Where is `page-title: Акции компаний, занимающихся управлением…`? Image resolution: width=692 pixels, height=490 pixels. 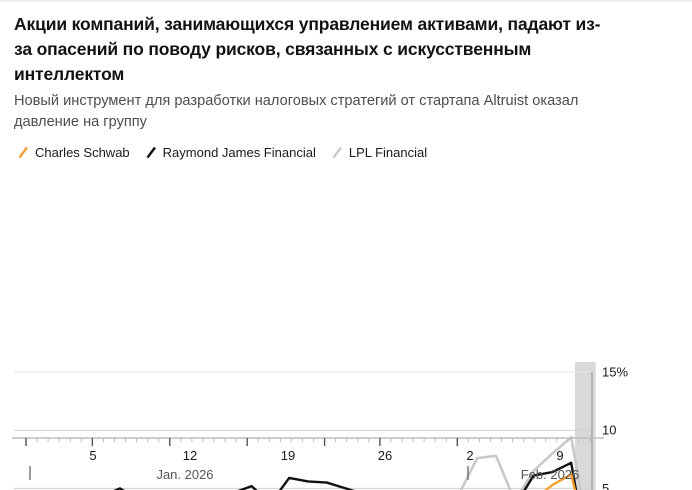 page-title: Акции компаний, занимающихся управлением… is located at coordinates (307, 49).